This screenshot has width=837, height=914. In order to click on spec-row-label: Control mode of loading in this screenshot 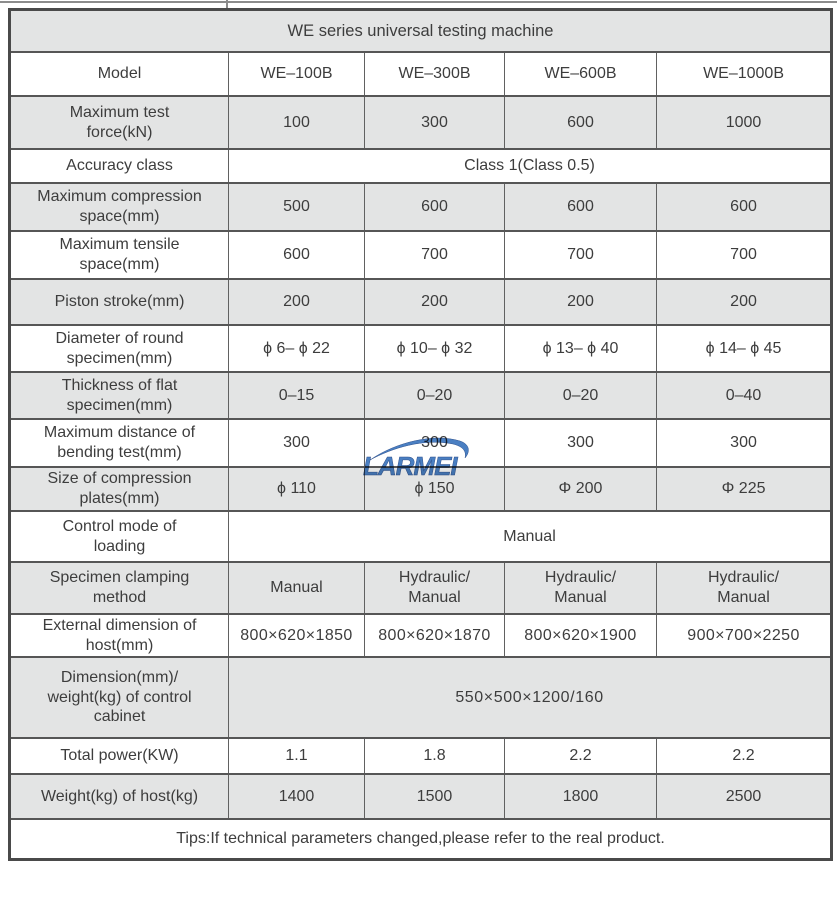, I will do `click(119, 536)`.